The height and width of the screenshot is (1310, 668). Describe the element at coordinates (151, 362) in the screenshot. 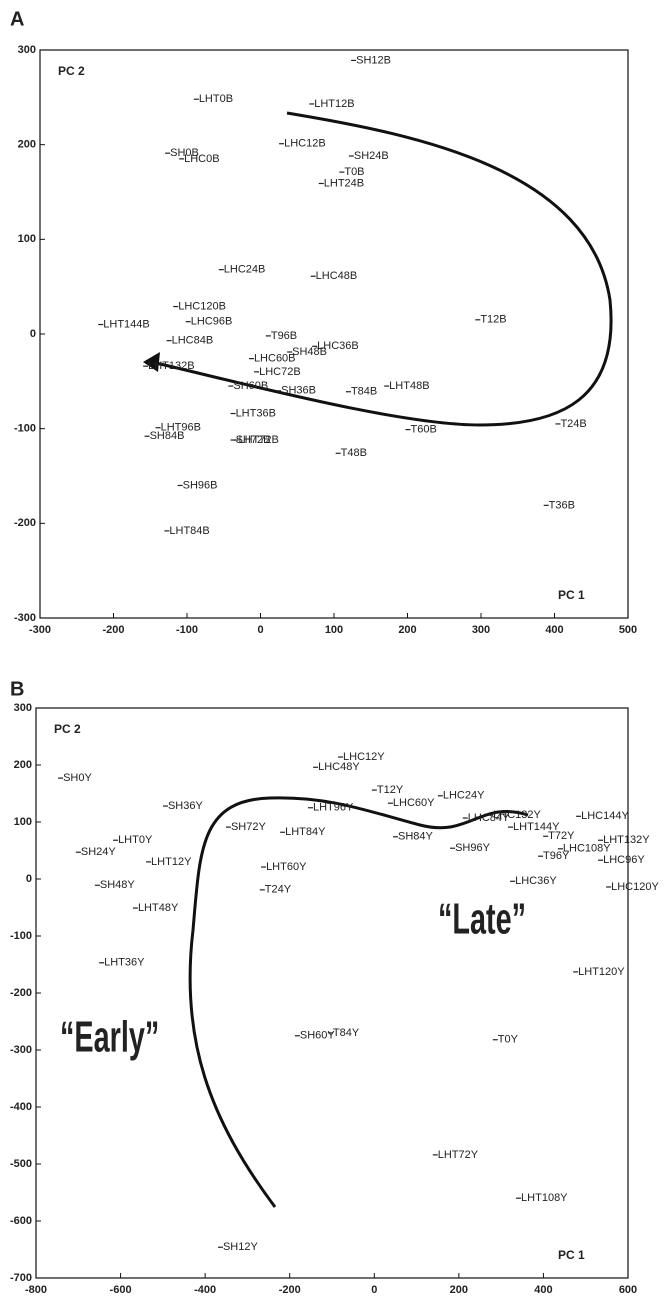

I see `trajectory-arrowhead` at that location.